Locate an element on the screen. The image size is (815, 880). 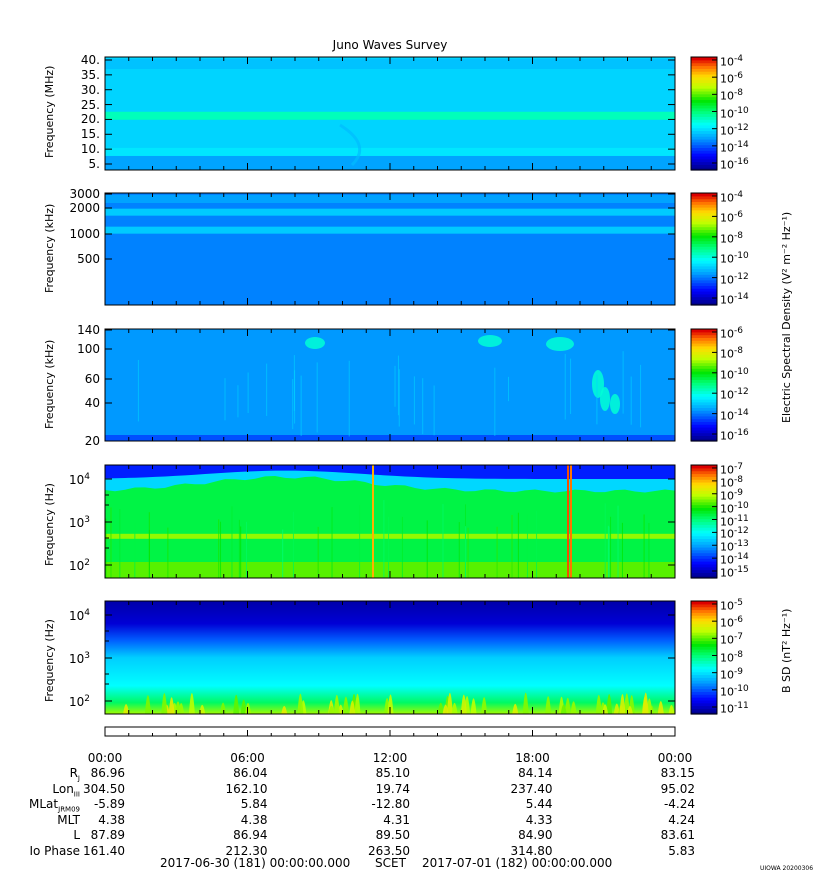
y-tick-label: 2000 is located at coordinates (84, 208).